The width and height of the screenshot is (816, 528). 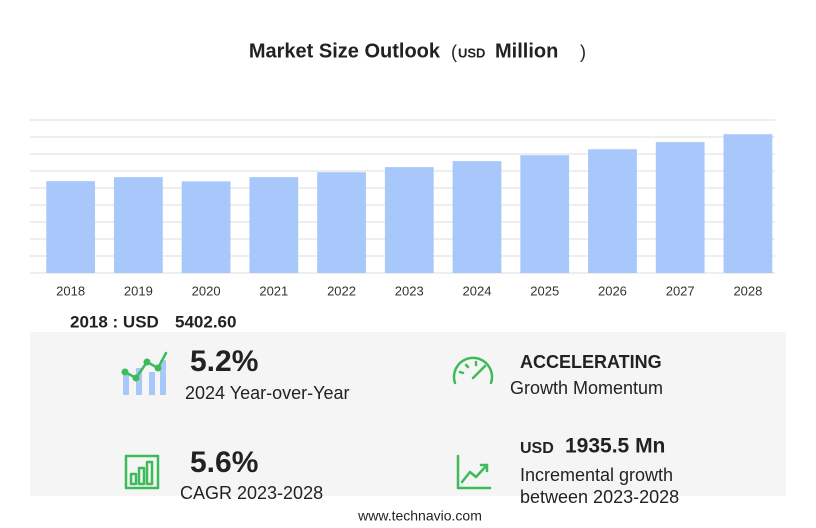 What do you see at coordinates (144, 373) in the screenshot?
I see `yoy-icon` at bounding box center [144, 373].